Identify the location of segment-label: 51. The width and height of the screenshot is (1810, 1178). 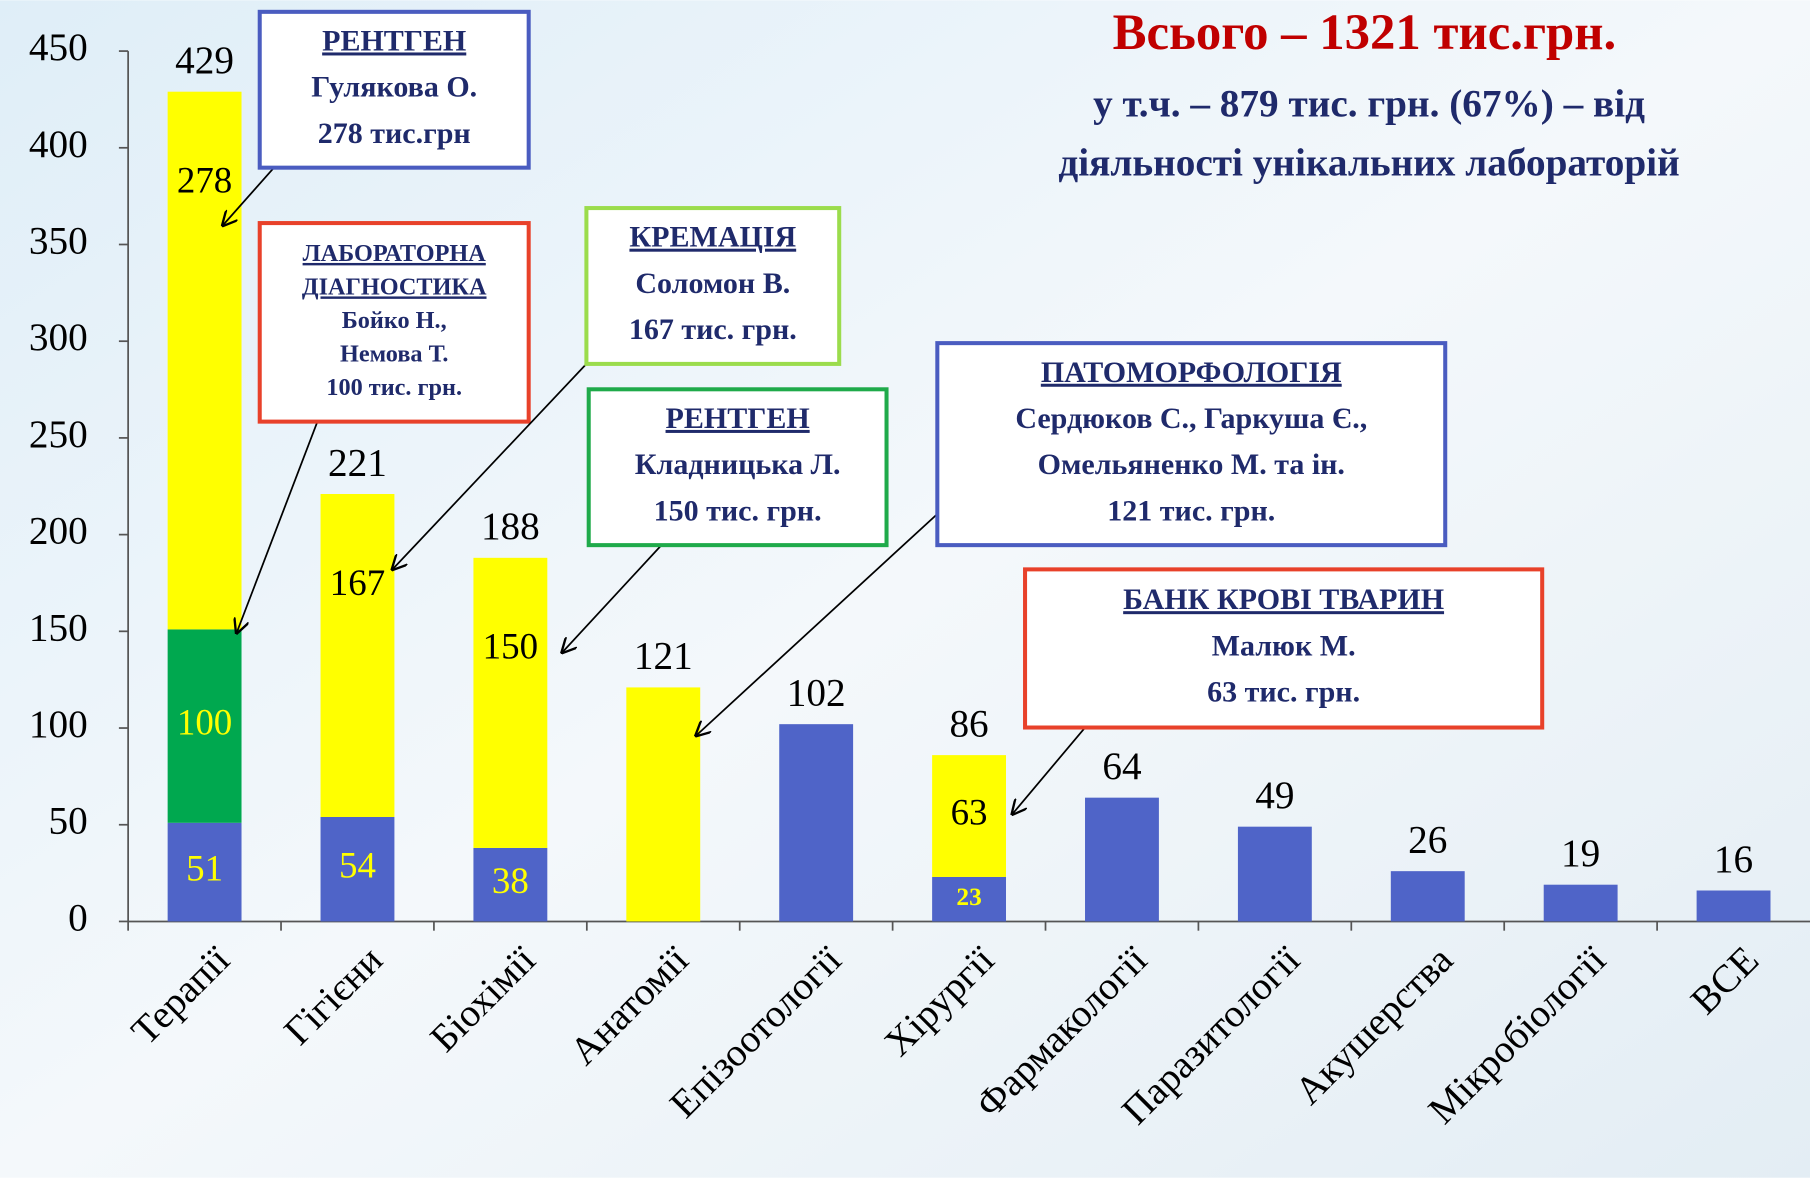
(204, 868).